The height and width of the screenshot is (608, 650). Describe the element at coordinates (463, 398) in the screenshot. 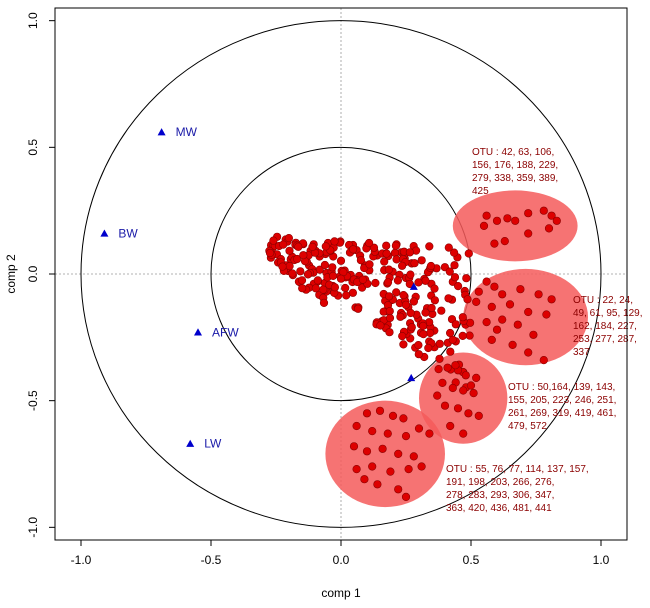

I see `cluster-ellipse` at that location.